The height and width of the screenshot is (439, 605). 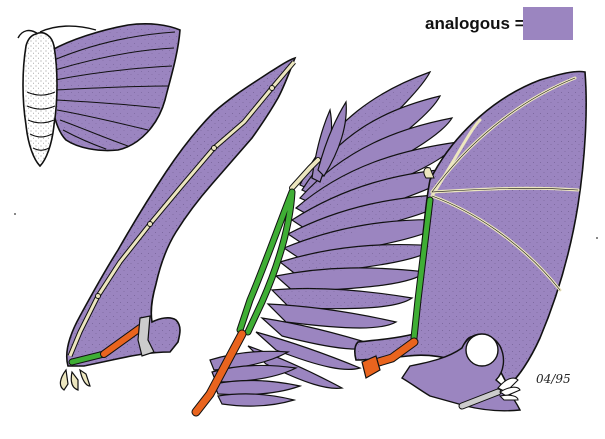 I want to click on legend-label: analogous =, so click(x=475, y=23).